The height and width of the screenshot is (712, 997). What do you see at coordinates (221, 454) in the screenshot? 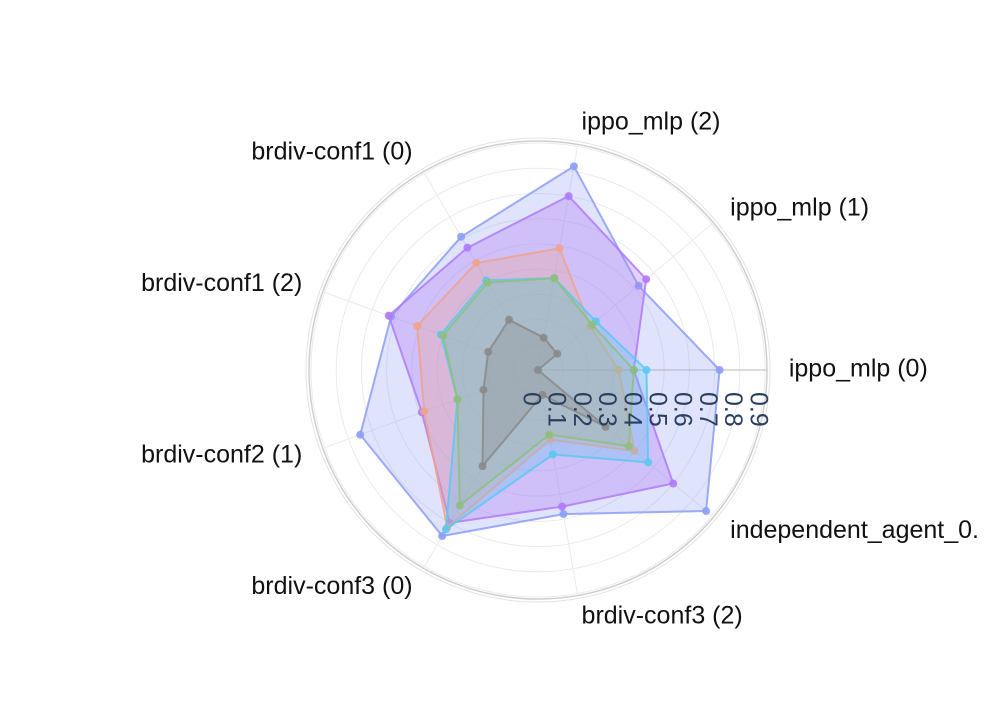
I see `category-label: brdiv-conf2 (1)` at bounding box center [221, 454].